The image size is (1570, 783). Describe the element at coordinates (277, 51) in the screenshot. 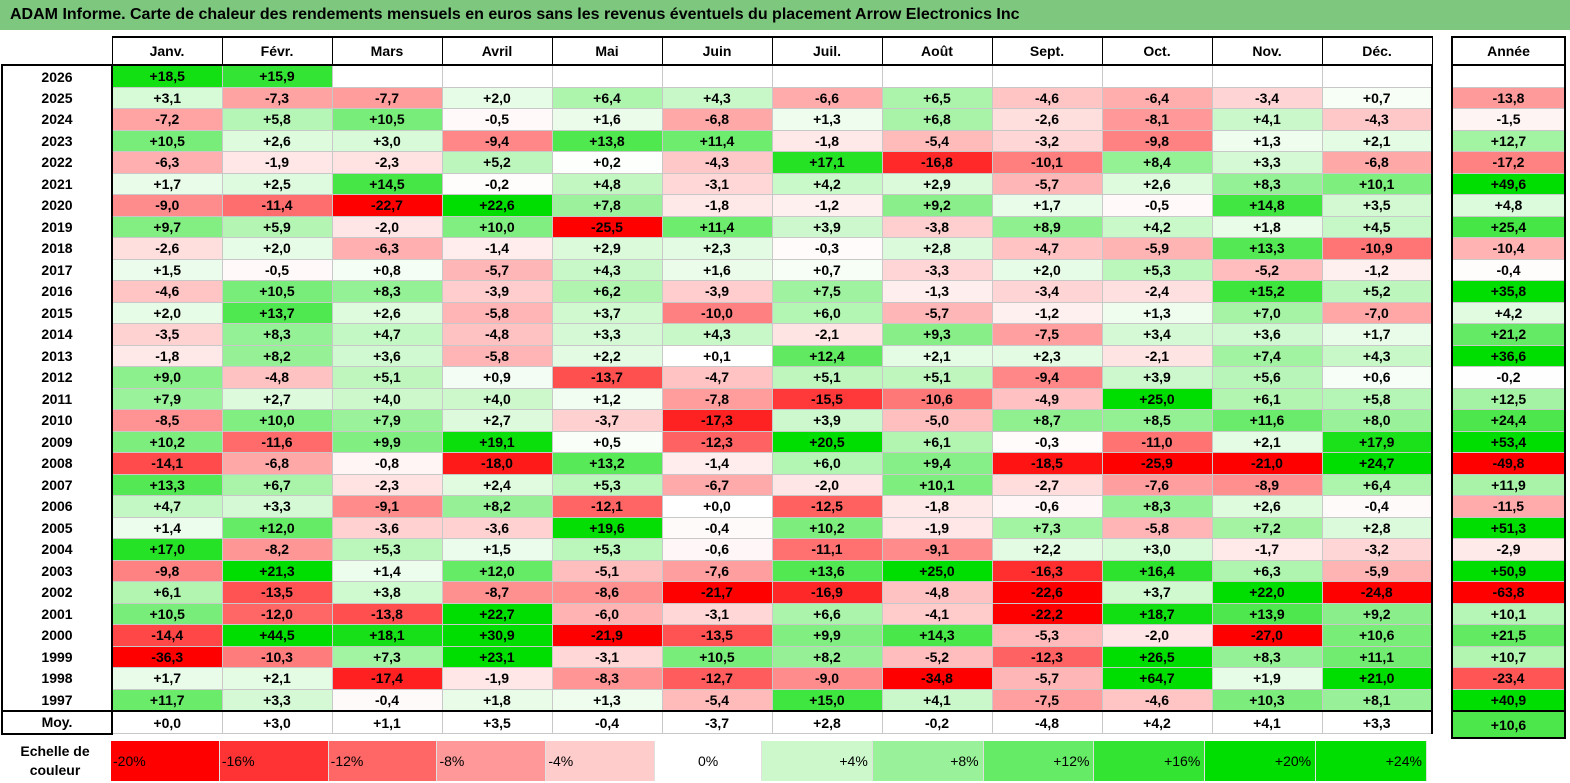

I see `month-header: Févr.` at that location.